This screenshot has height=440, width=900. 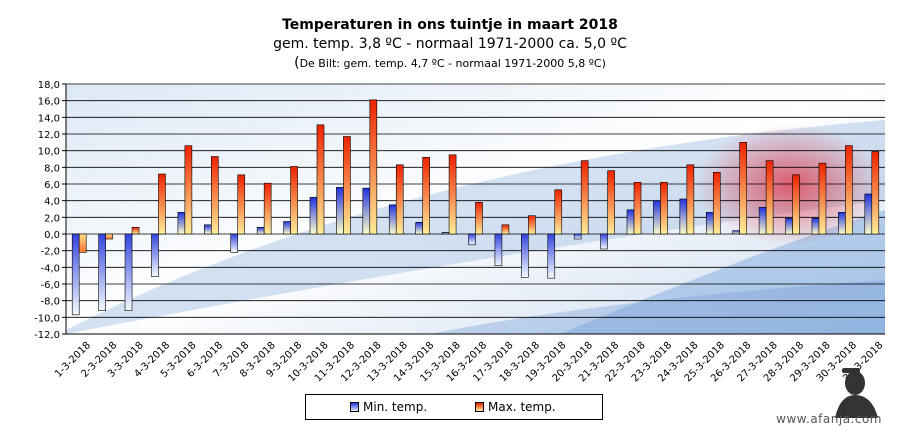 I want to click on y-tick-label: 10,0, so click(x=49, y=152).